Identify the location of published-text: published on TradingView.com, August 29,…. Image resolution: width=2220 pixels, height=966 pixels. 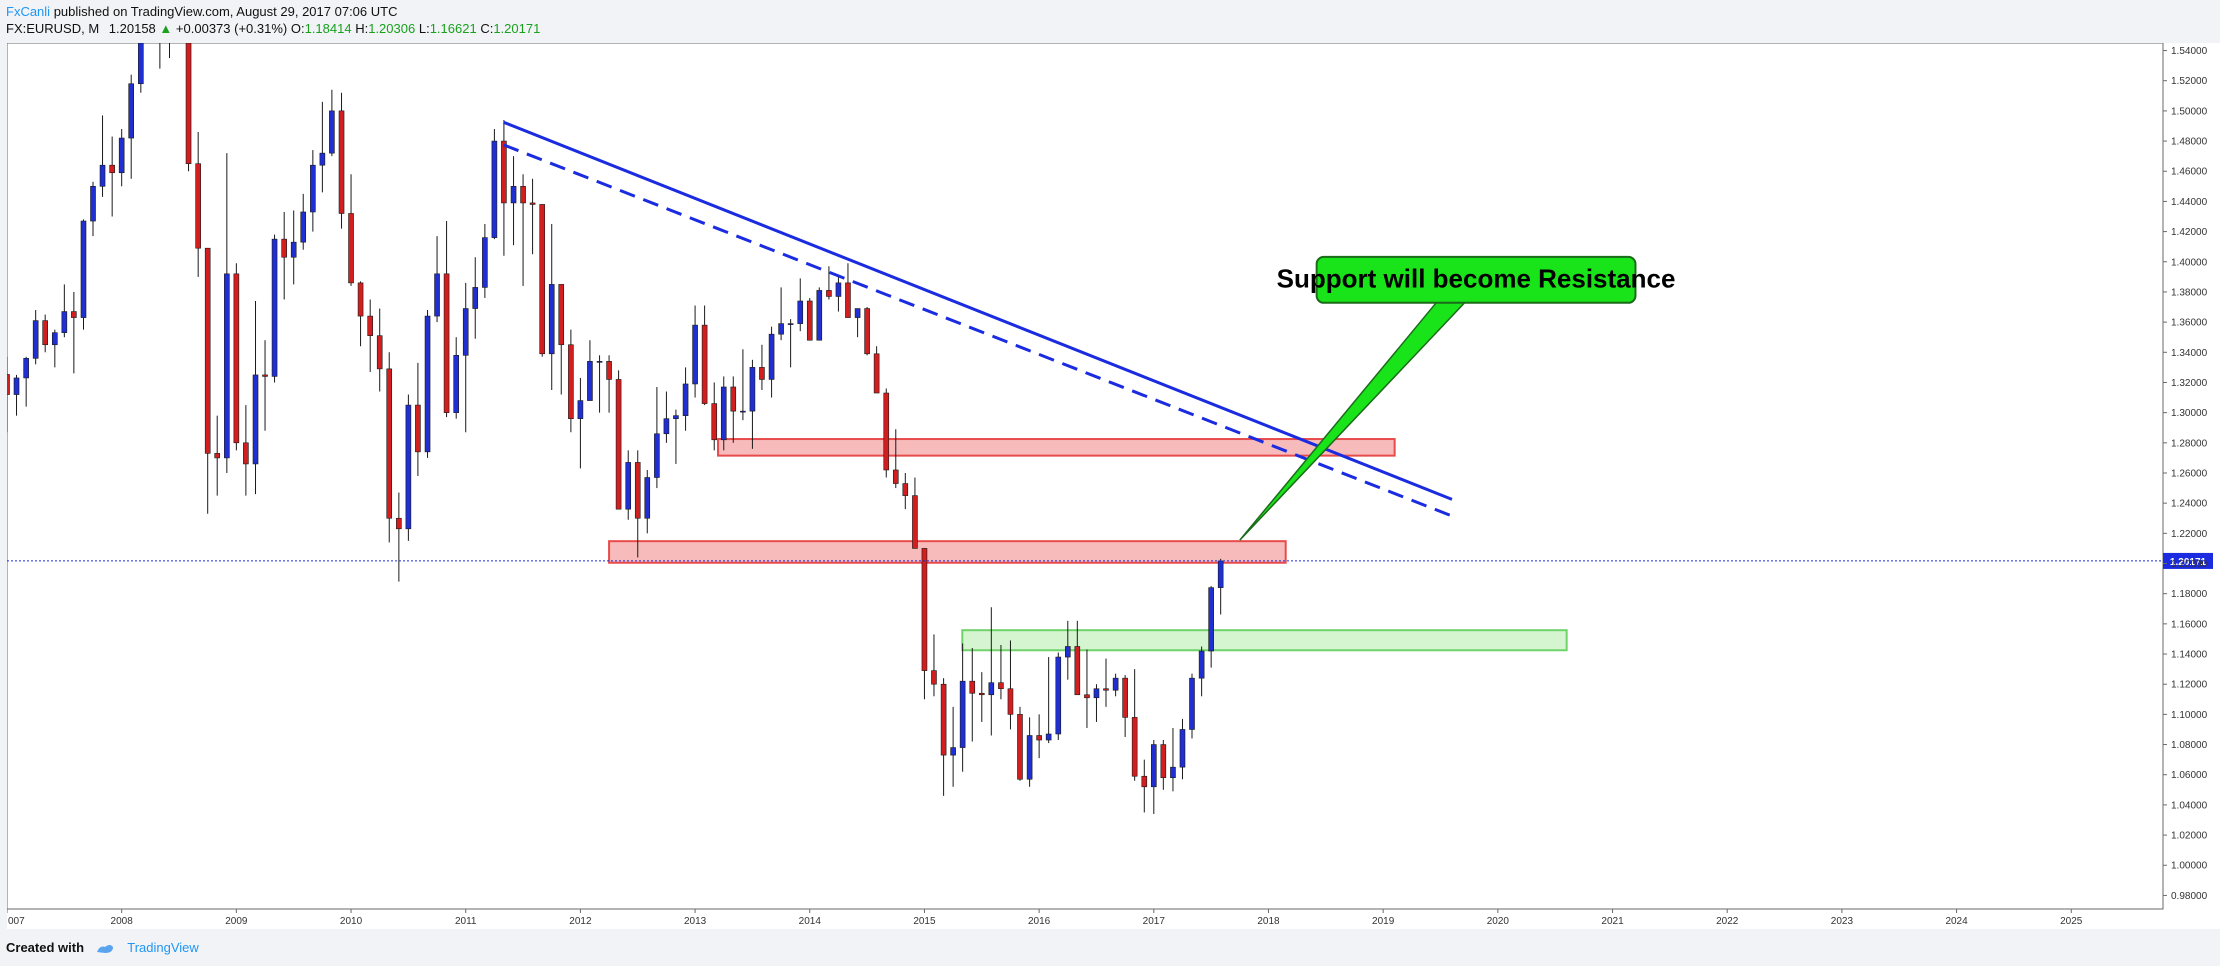
(225, 11).